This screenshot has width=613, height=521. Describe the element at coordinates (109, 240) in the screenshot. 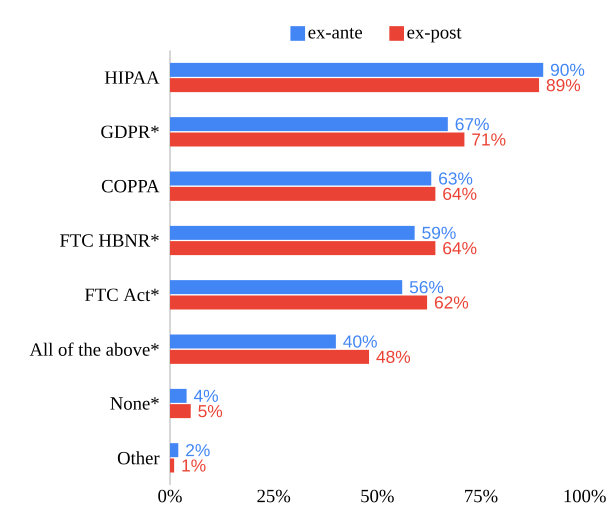

I see `y-tick-label: FTC HBNR*` at that location.